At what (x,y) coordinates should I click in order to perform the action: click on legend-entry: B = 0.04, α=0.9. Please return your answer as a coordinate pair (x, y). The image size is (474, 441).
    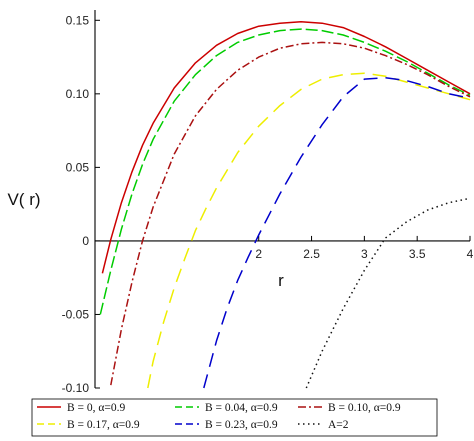
    Looking at the image, I should click on (226, 408).